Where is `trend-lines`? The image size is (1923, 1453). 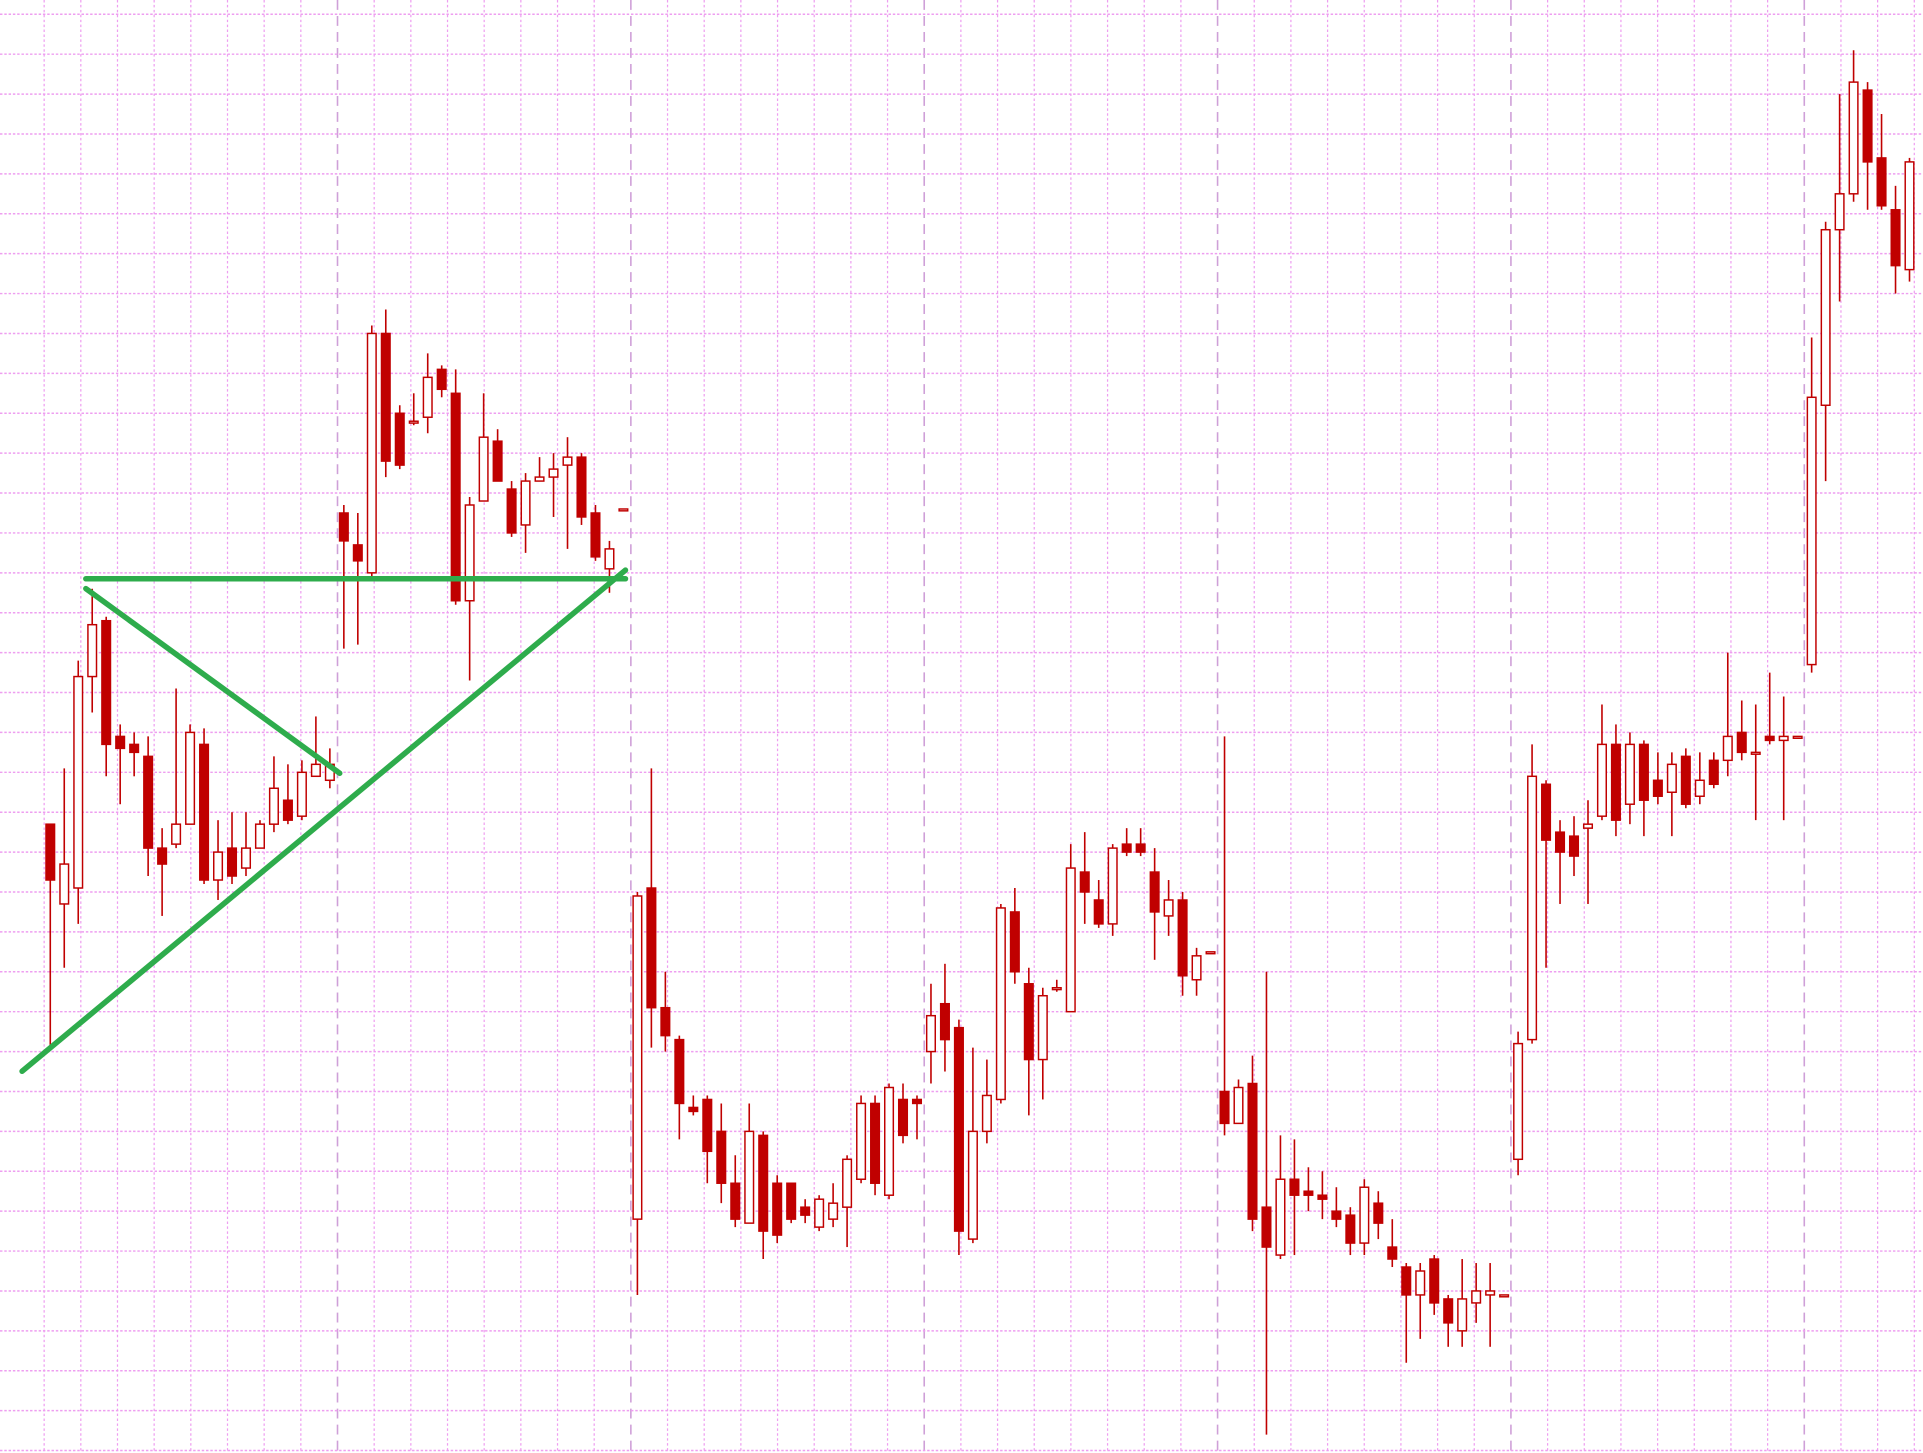 trend-lines is located at coordinates (324, 821).